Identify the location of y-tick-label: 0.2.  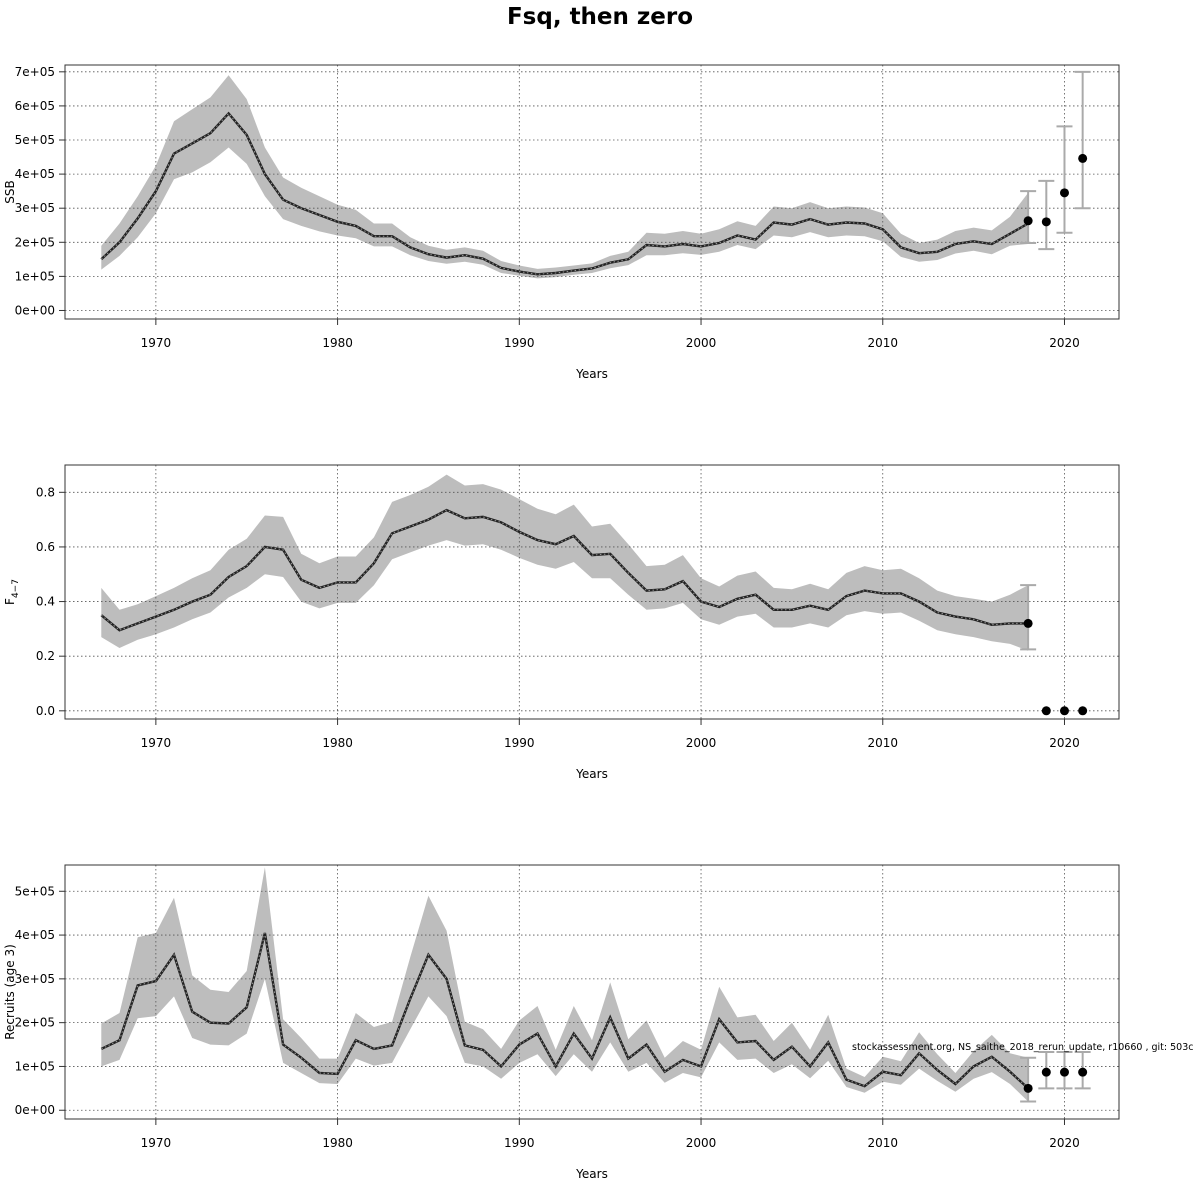
(45, 656).